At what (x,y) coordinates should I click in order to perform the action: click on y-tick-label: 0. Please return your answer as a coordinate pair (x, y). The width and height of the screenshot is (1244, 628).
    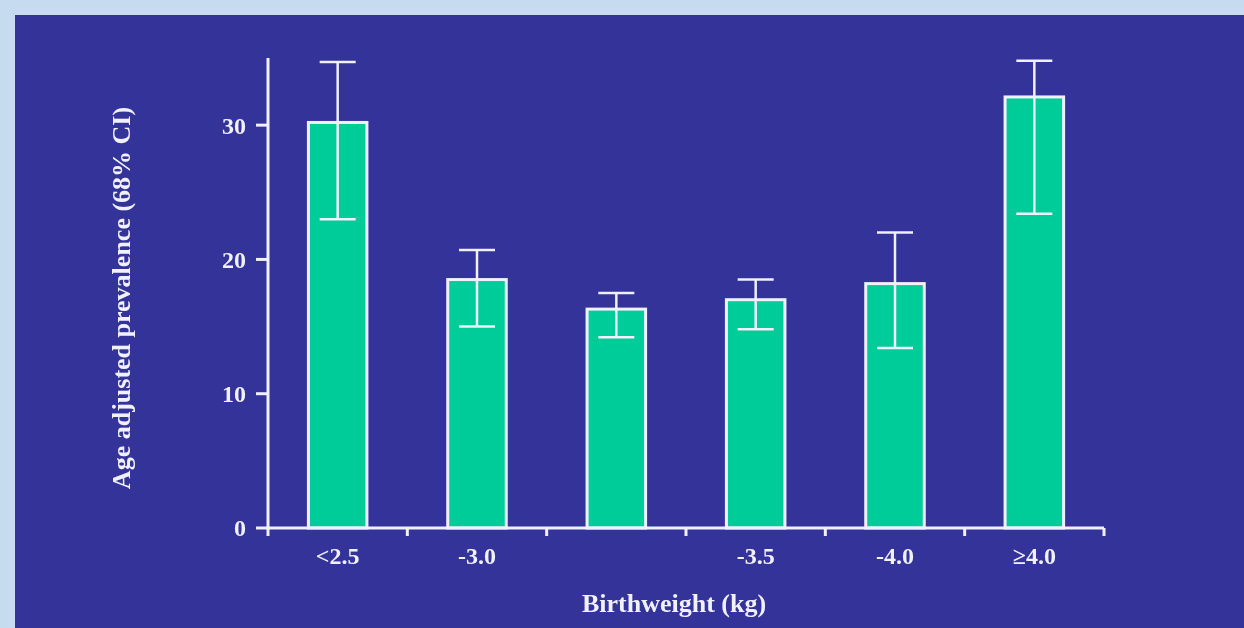
    Looking at the image, I should click on (240, 528).